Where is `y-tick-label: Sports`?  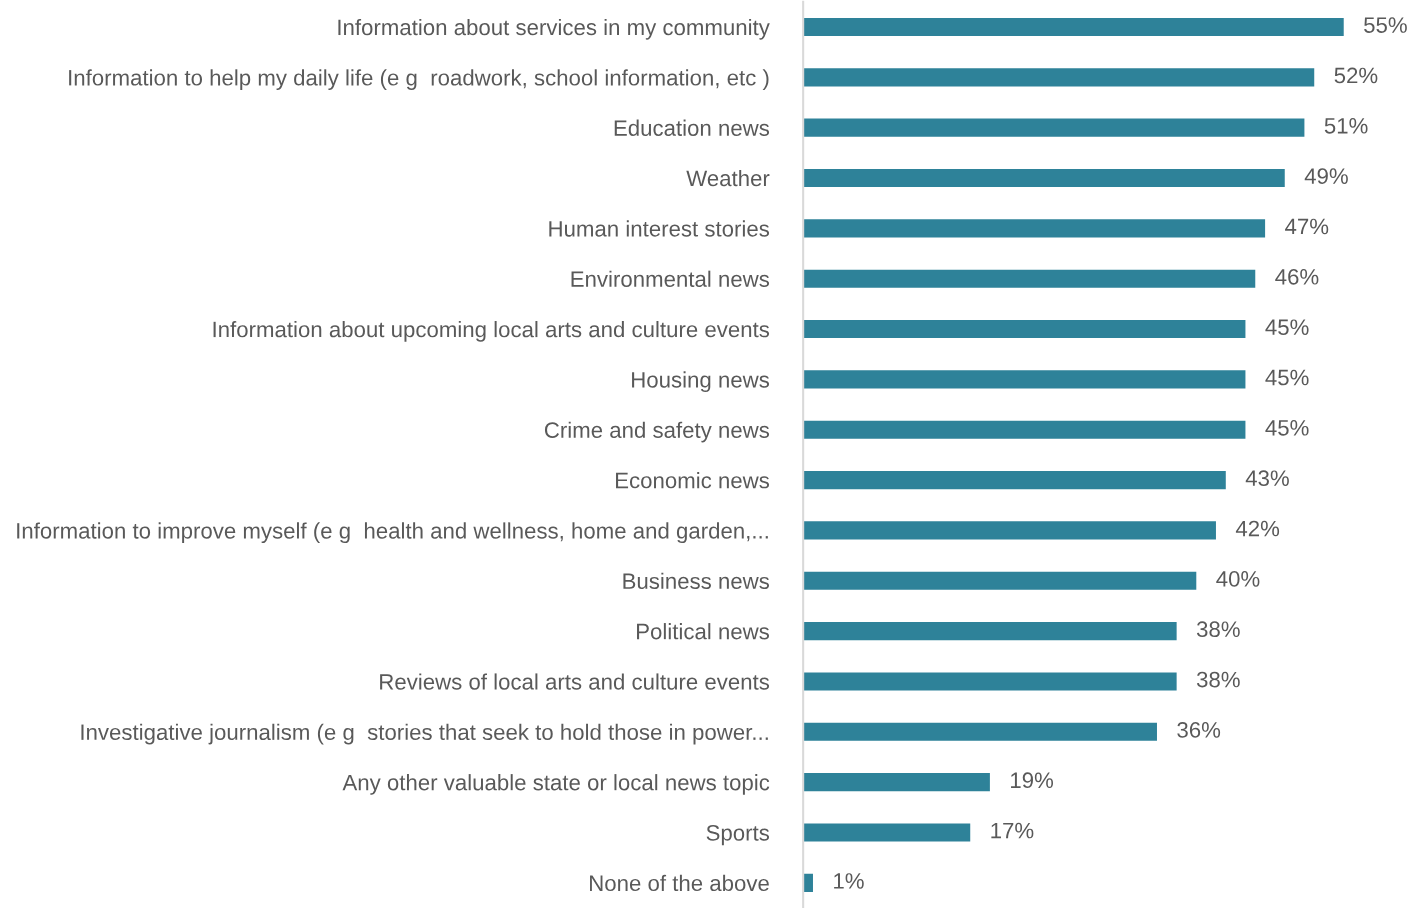
y-tick-label: Sports is located at coordinates (738, 835).